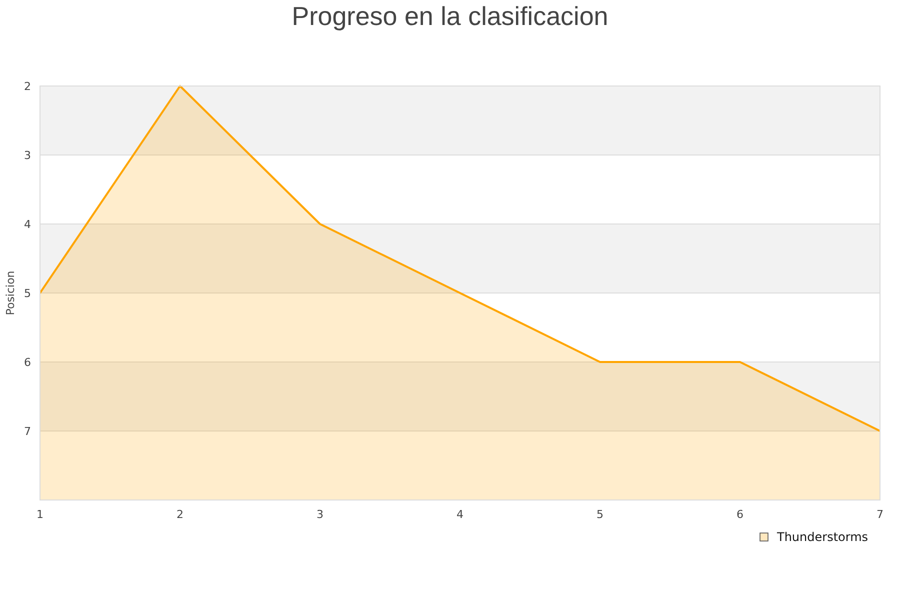  I want to click on x-tick-label: 6, so click(740, 514).